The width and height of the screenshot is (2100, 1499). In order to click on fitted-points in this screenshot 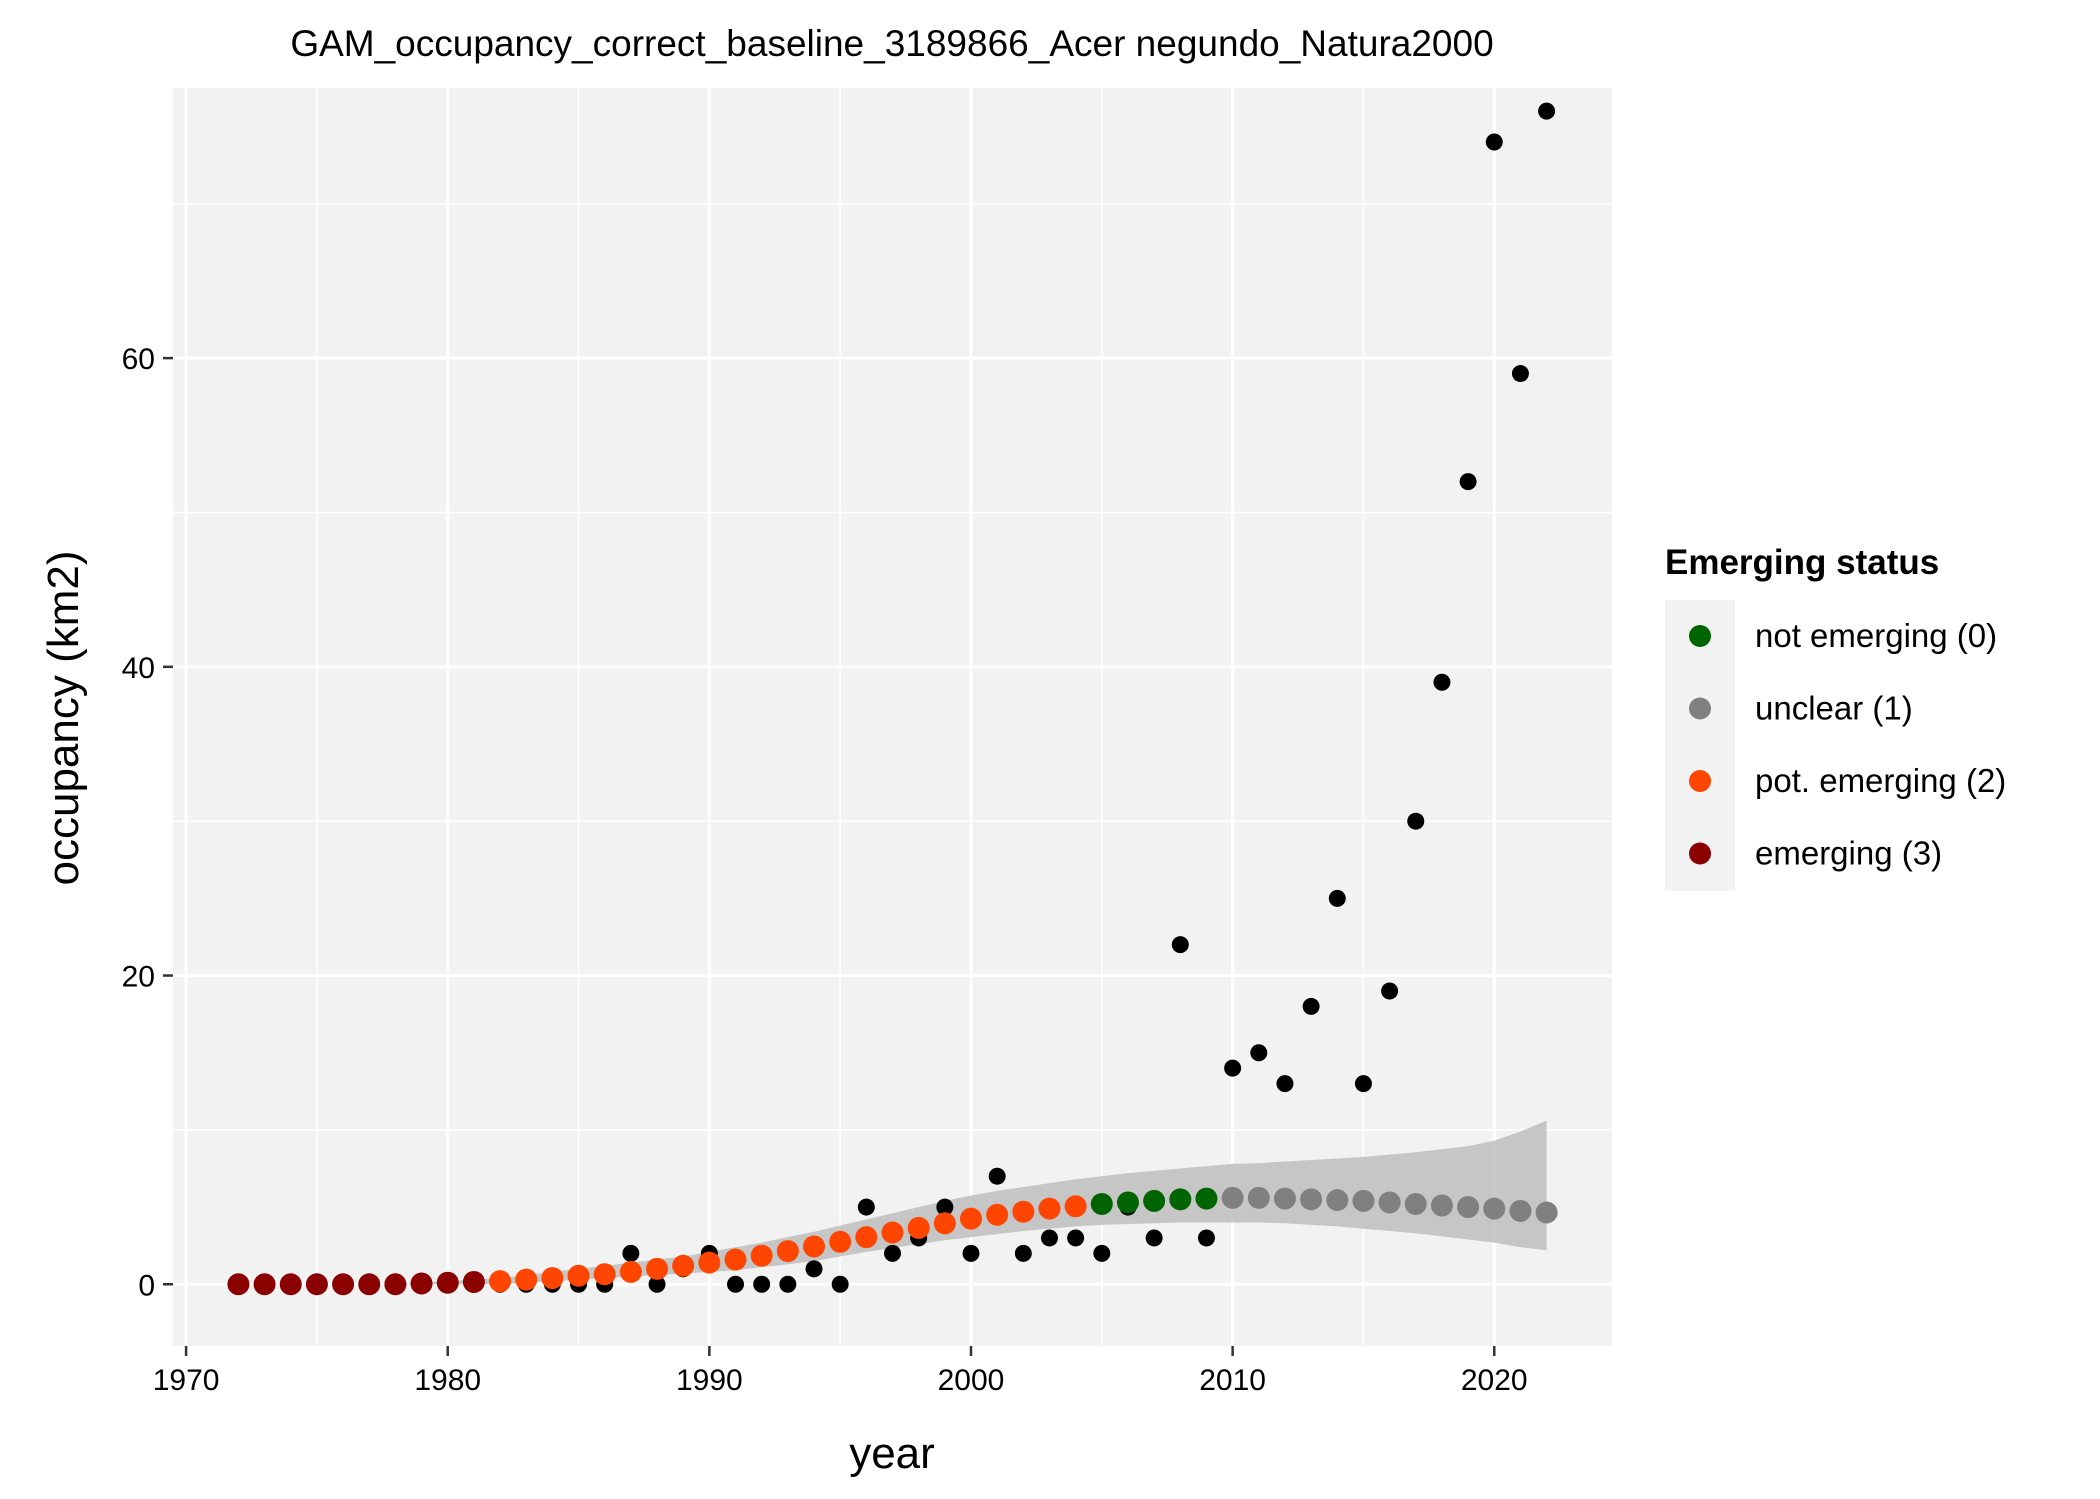, I will do `click(892, 1241)`.